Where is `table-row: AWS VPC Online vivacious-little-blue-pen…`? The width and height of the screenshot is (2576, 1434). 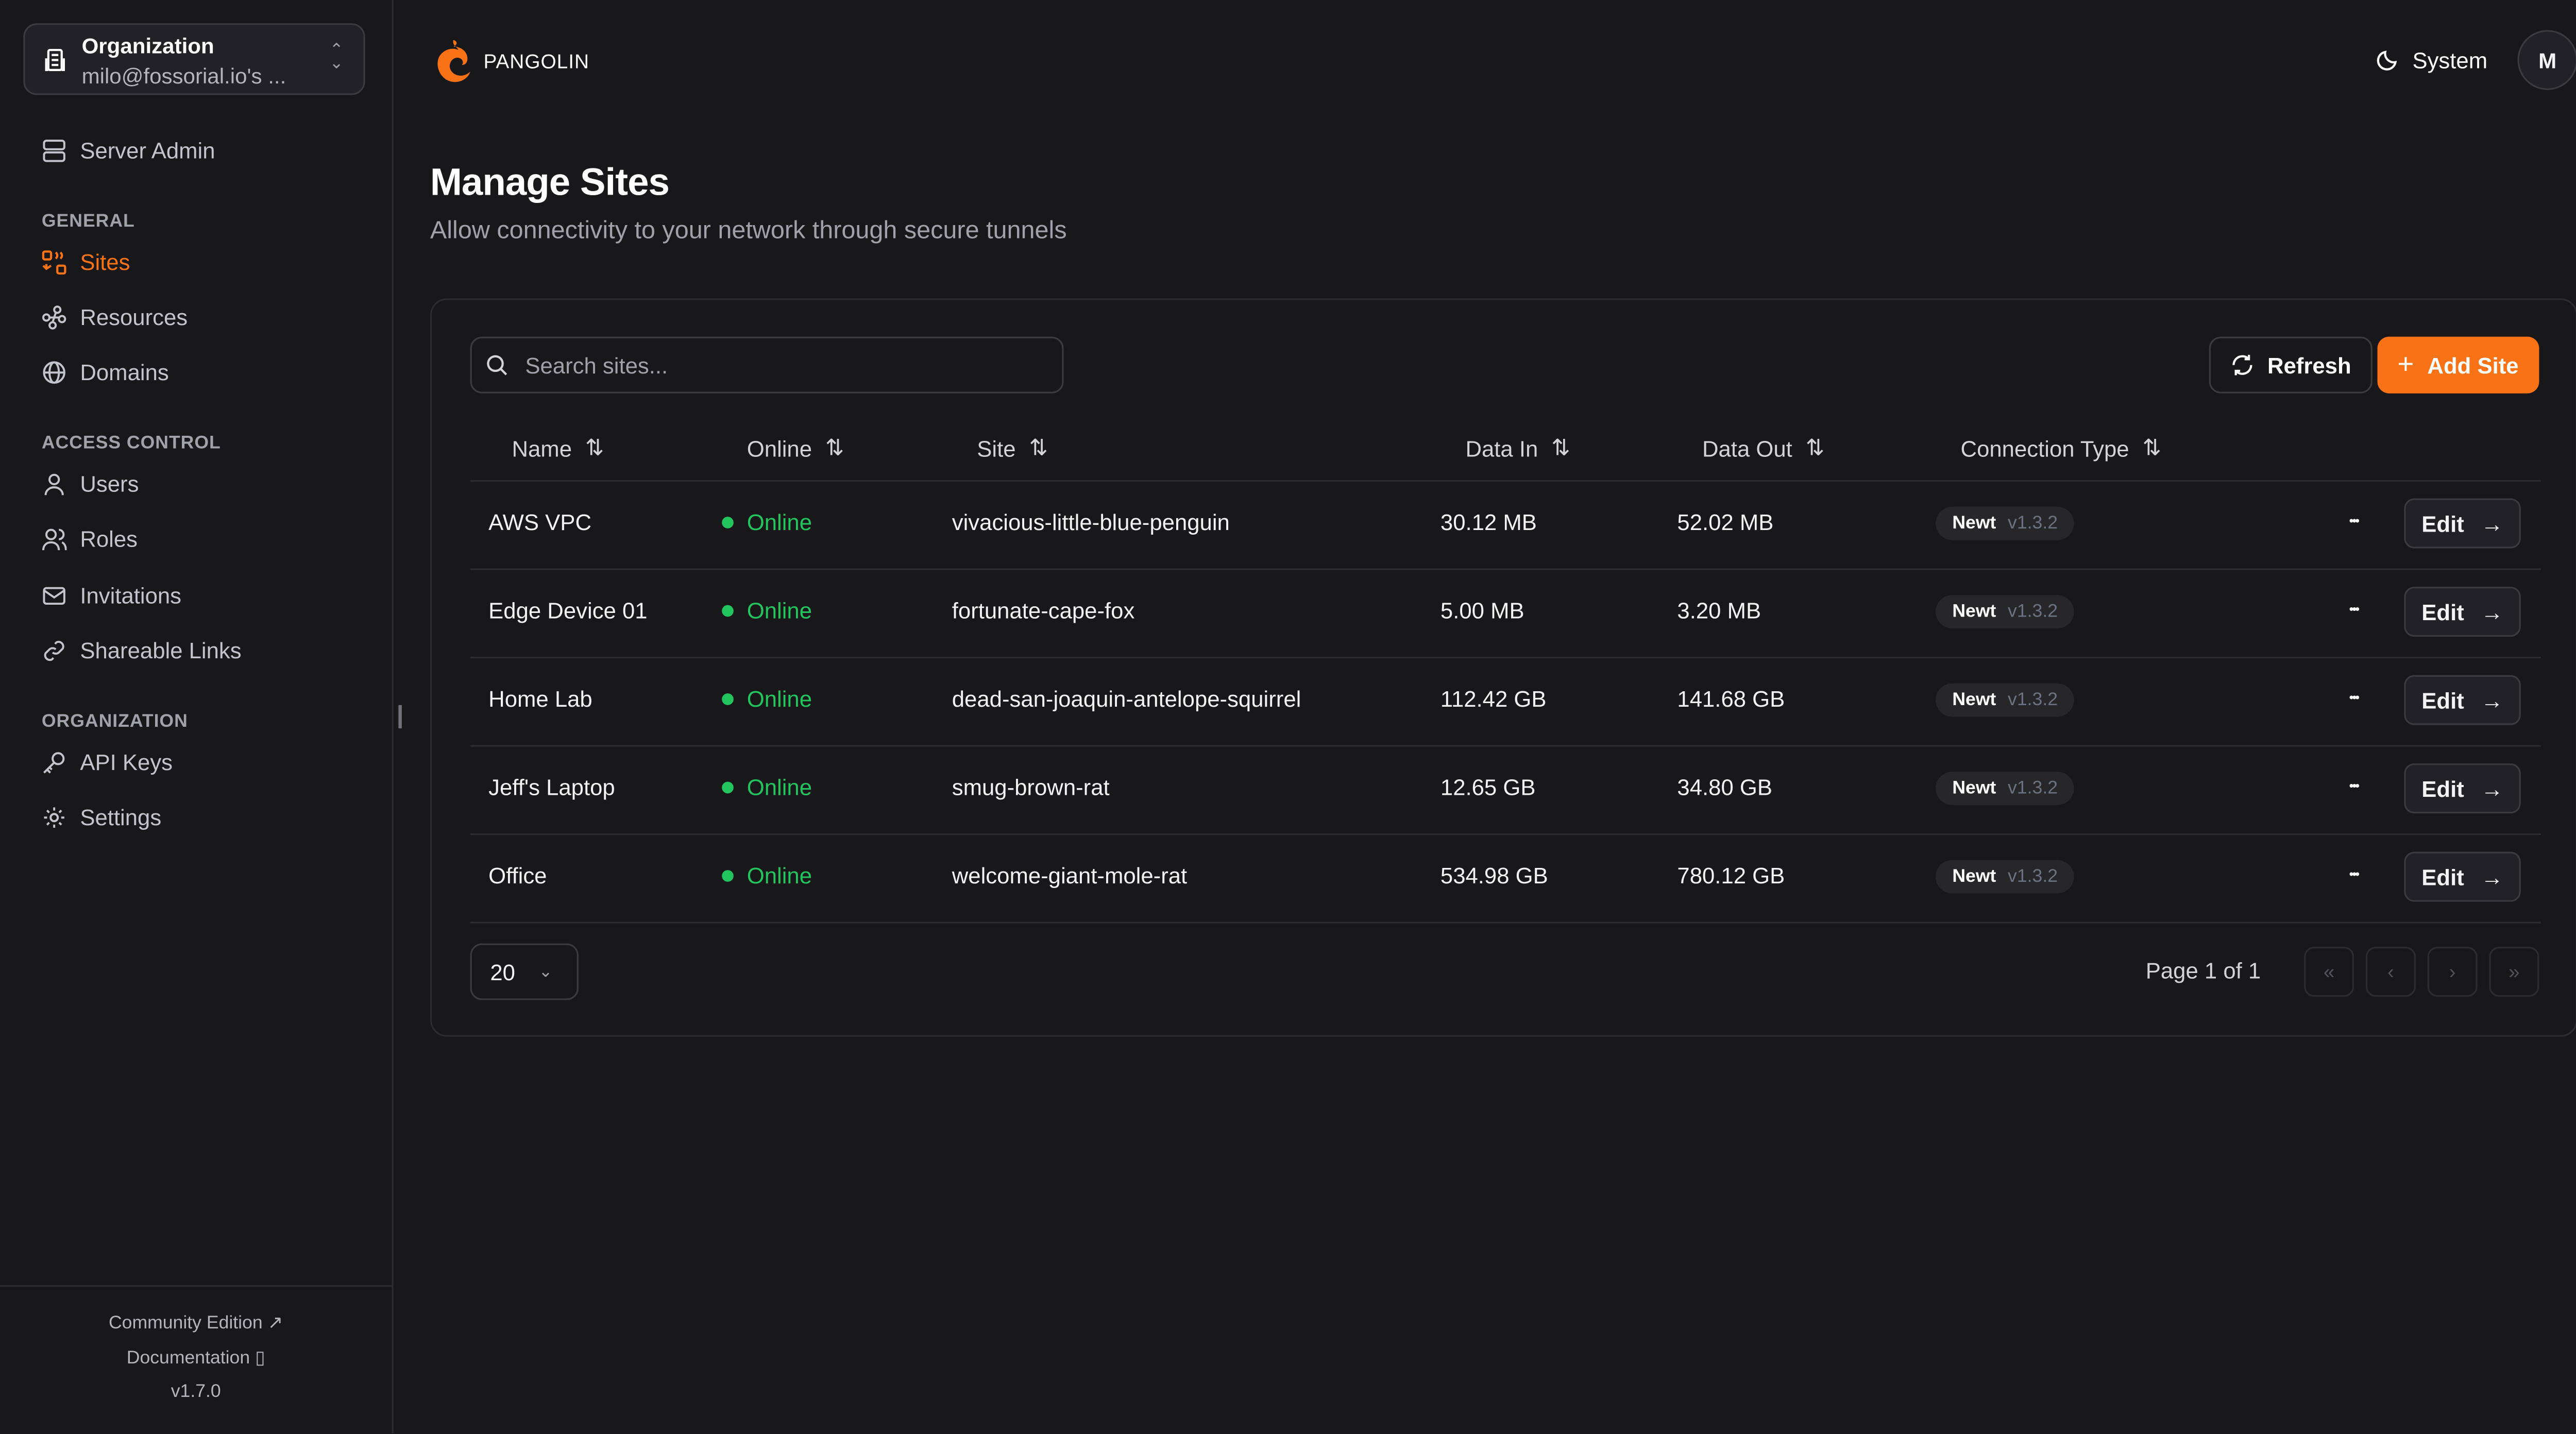
table-row: AWS VPC Online vivacious-little-blue-pen… is located at coordinates (1505, 525).